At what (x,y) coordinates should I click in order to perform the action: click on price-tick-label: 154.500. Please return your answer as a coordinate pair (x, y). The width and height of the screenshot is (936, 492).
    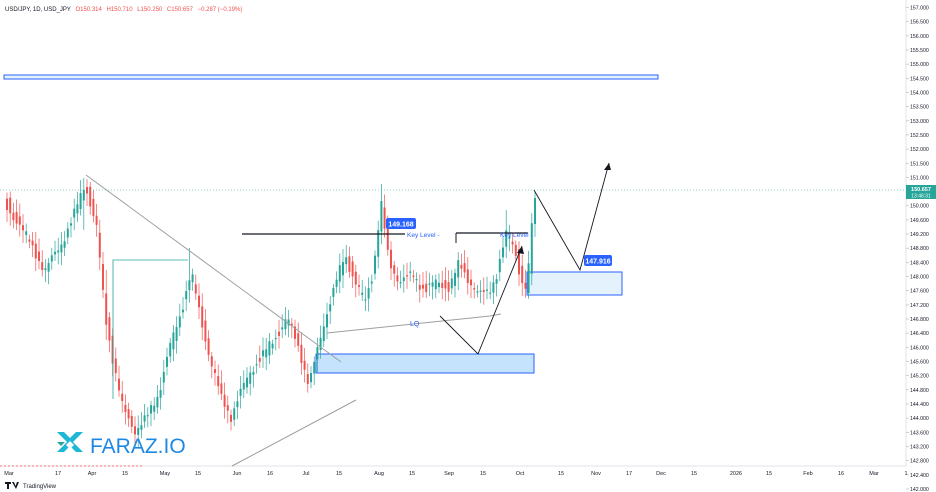
    Looking at the image, I should click on (919, 79).